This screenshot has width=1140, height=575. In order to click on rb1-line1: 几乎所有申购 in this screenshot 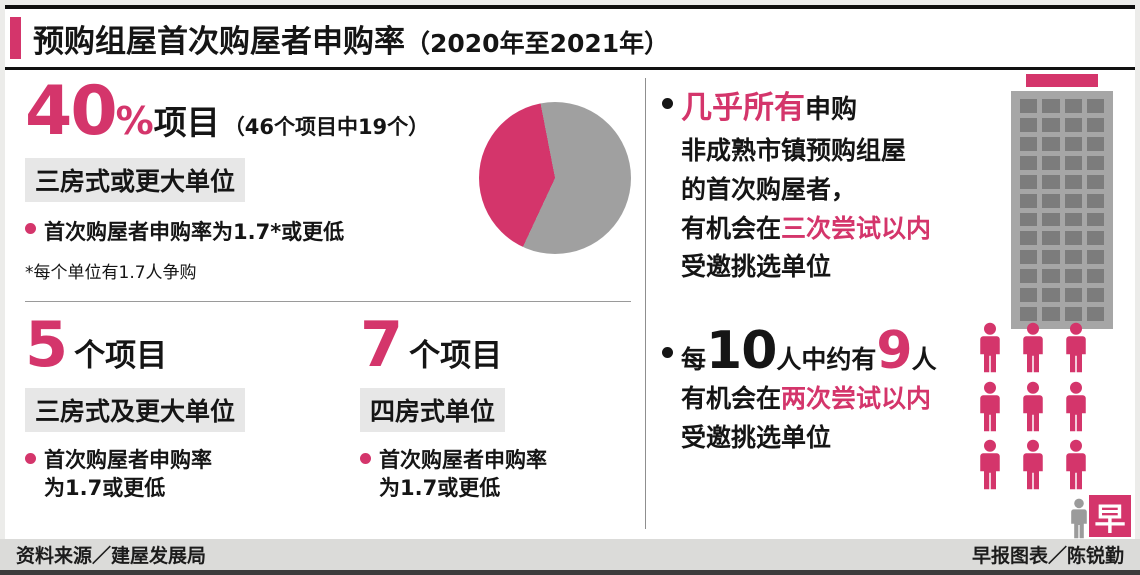, I will do `click(806, 108)`.